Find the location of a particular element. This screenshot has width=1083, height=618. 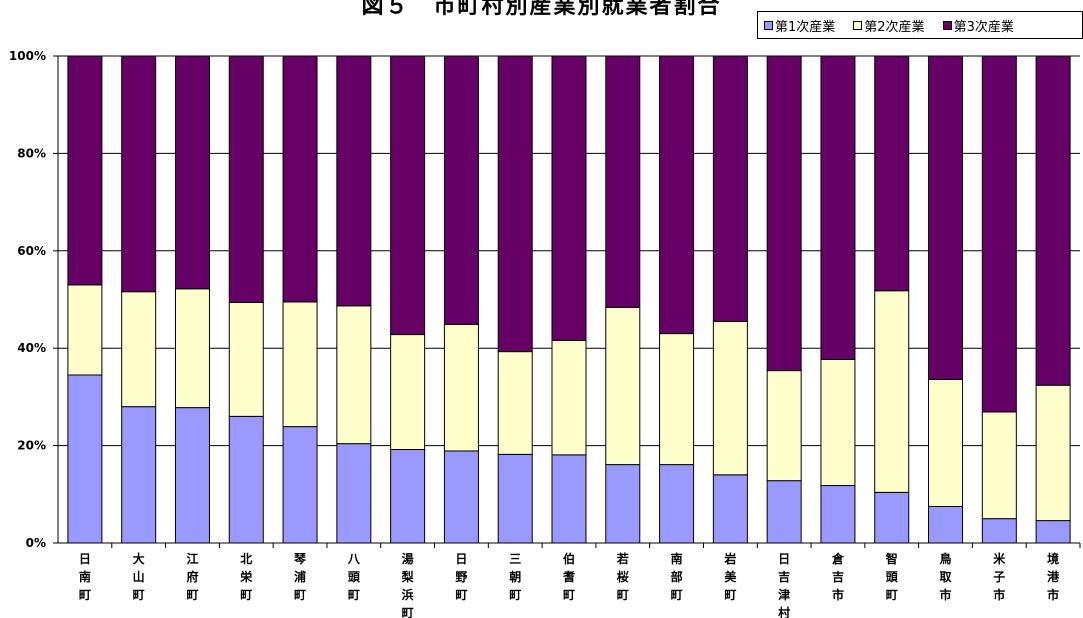

x-tick-label: 部 is located at coordinates (677, 576).